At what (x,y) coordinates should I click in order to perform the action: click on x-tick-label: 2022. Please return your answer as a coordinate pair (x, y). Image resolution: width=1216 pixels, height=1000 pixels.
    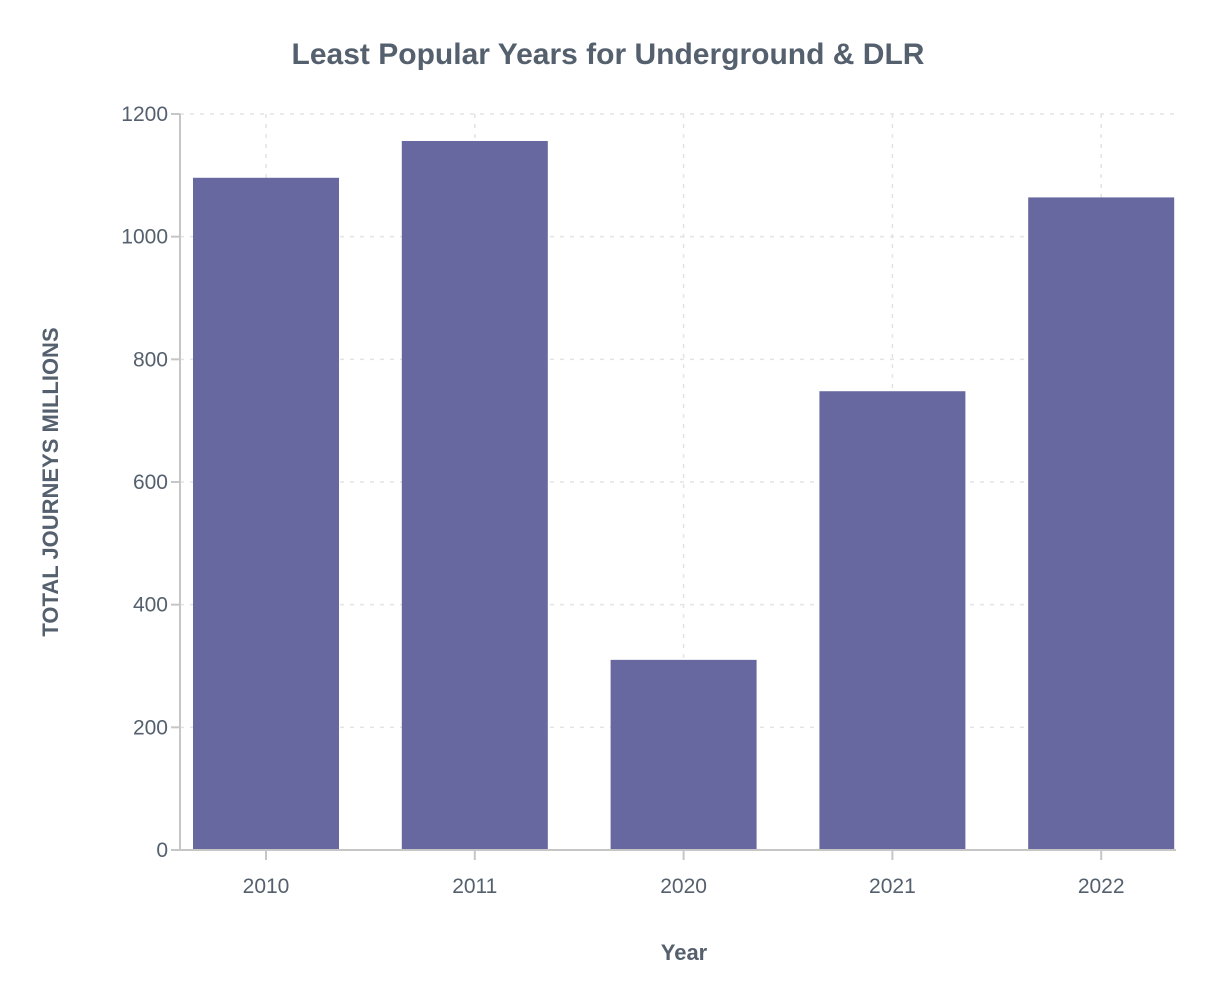
    Looking at the image, I should click on (1101, 886).